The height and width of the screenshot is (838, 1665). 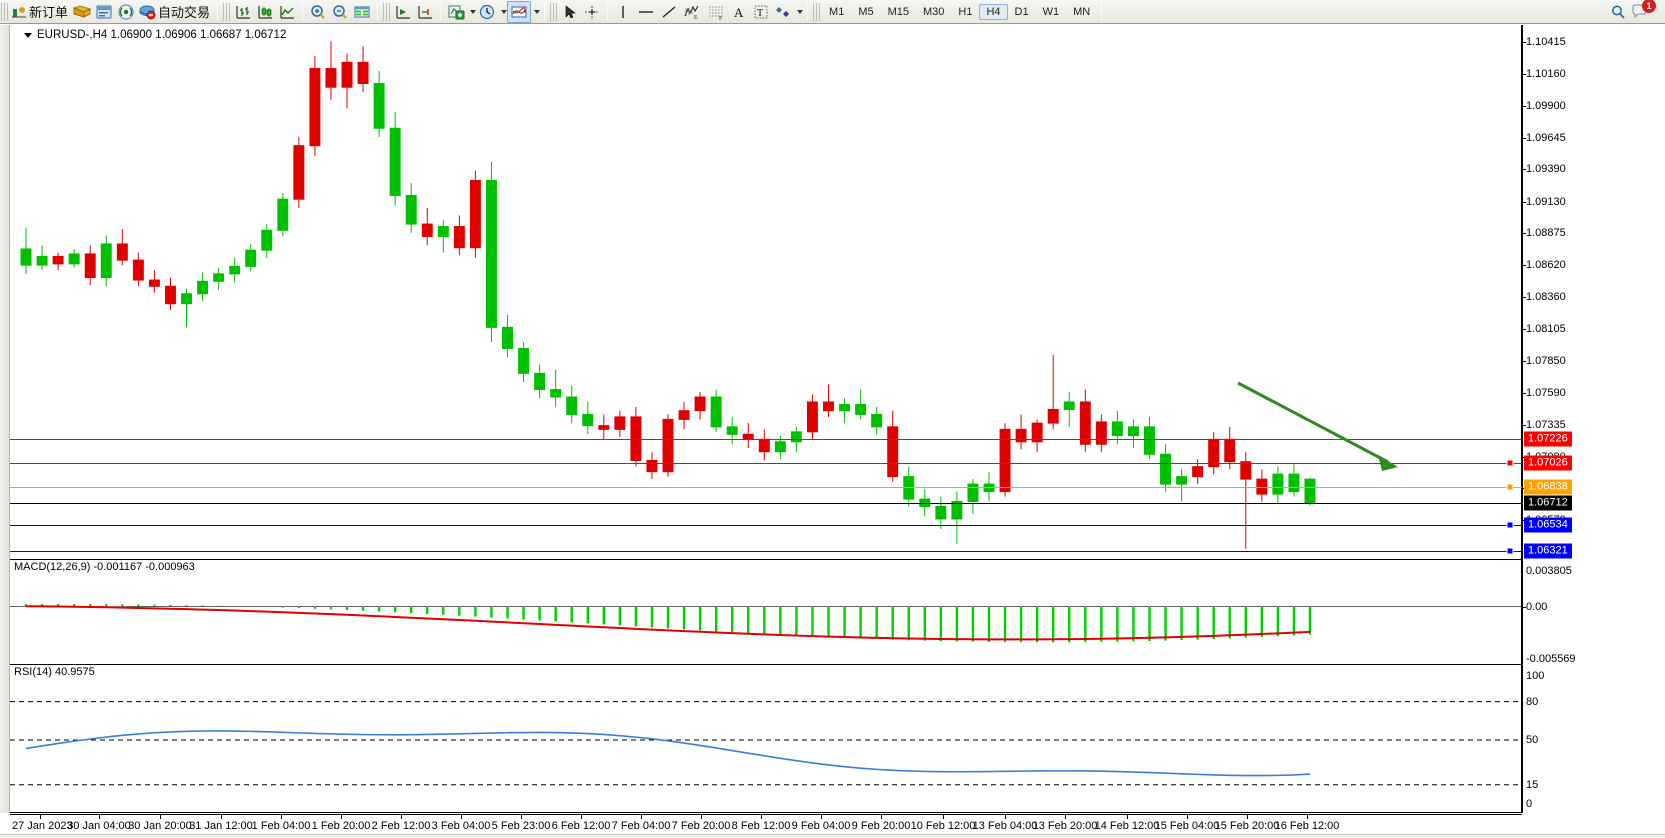 I want to click on time-axis-label: 27 Jan 2023, so click(x=42, y=826).